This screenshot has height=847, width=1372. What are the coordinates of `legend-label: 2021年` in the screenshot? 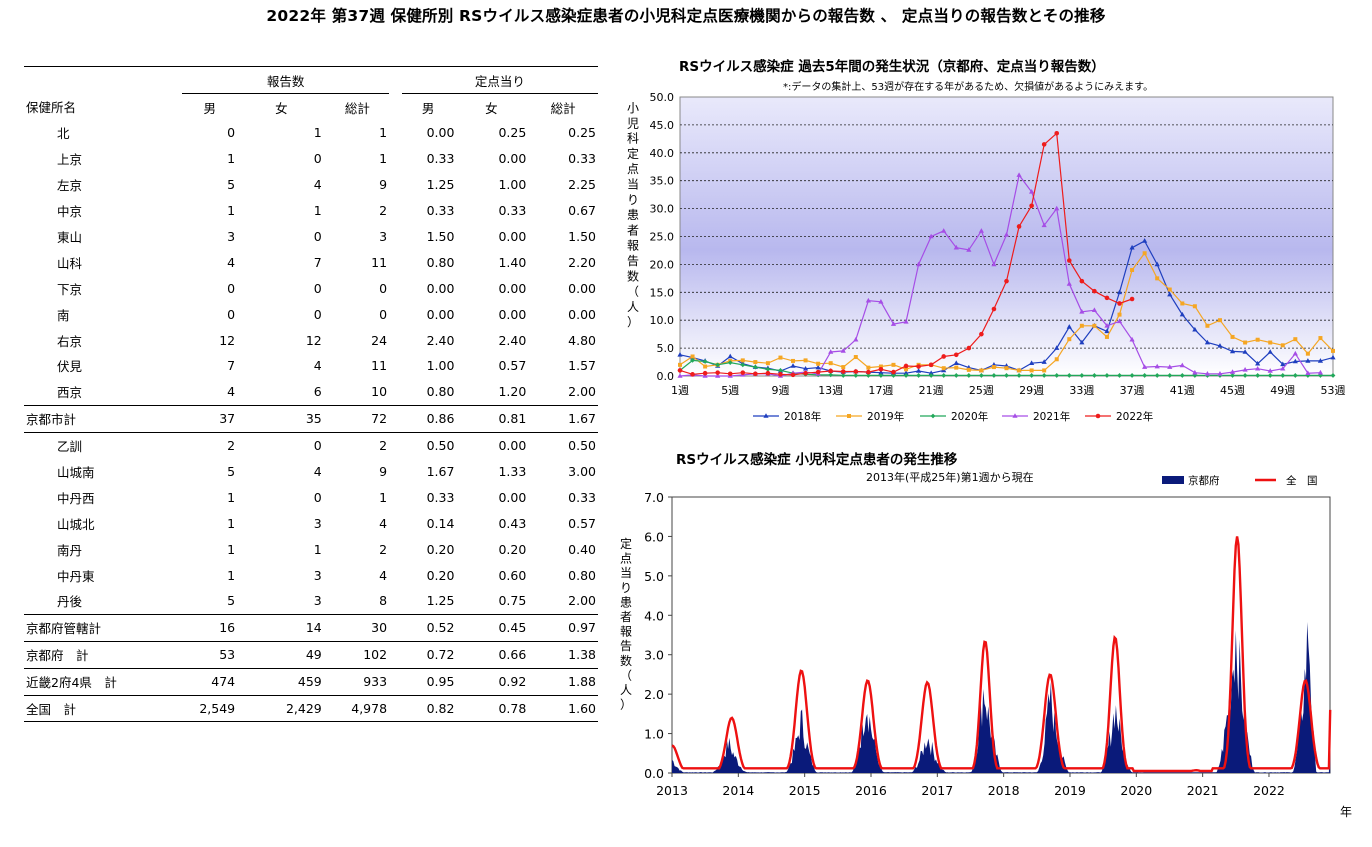 It's located at (1051, 416).